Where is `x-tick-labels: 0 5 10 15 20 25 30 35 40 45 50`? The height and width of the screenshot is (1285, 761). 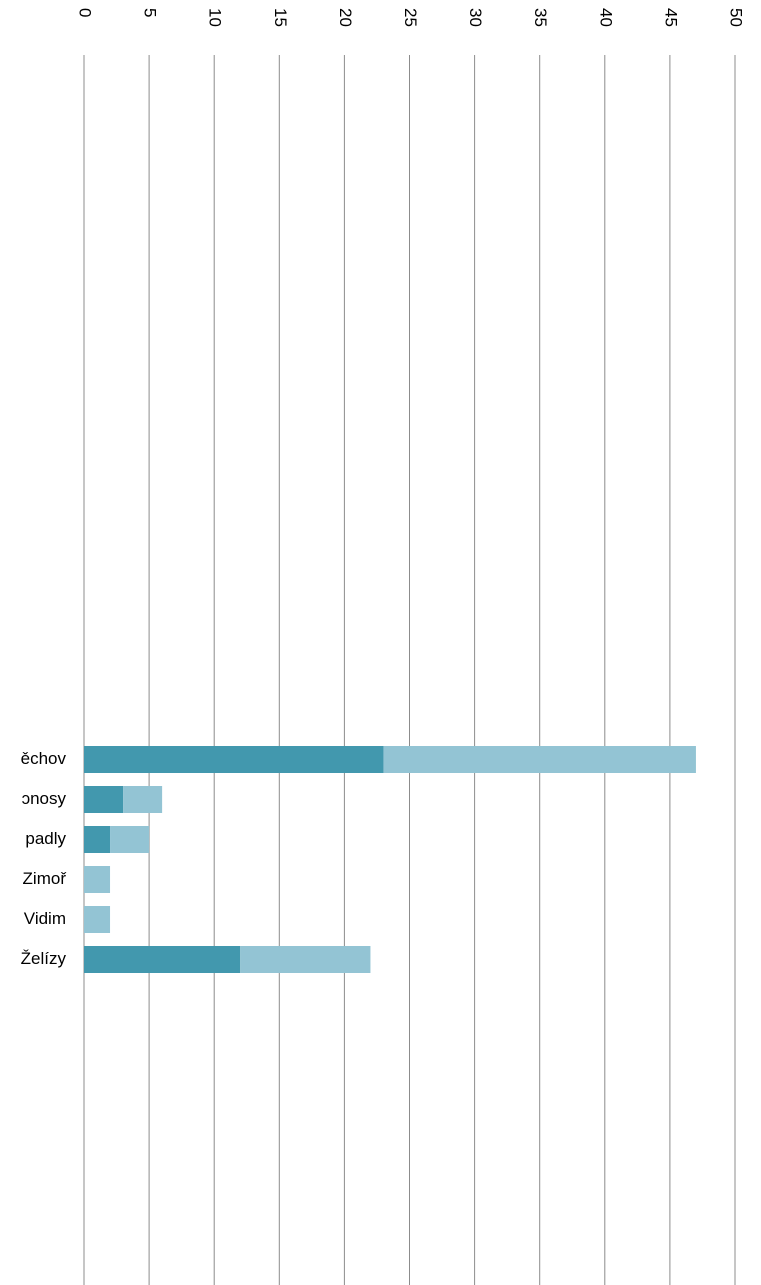
x-tick-labels: 0 5 10 15 20 25 30 35 40 45 50 is located at coordinates (411, 17).